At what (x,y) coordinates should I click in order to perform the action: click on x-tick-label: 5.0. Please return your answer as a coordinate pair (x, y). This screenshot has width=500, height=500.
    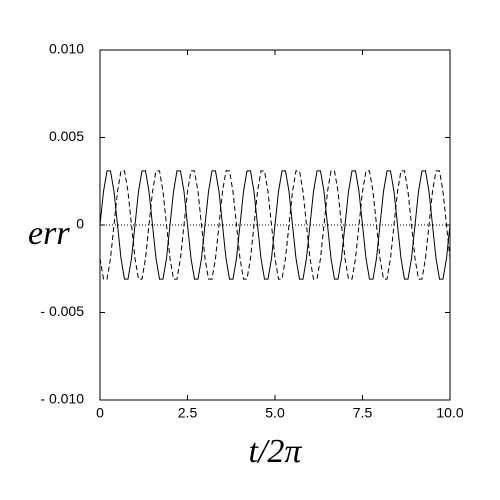
    Looking at the image, I should click on (275, 413).